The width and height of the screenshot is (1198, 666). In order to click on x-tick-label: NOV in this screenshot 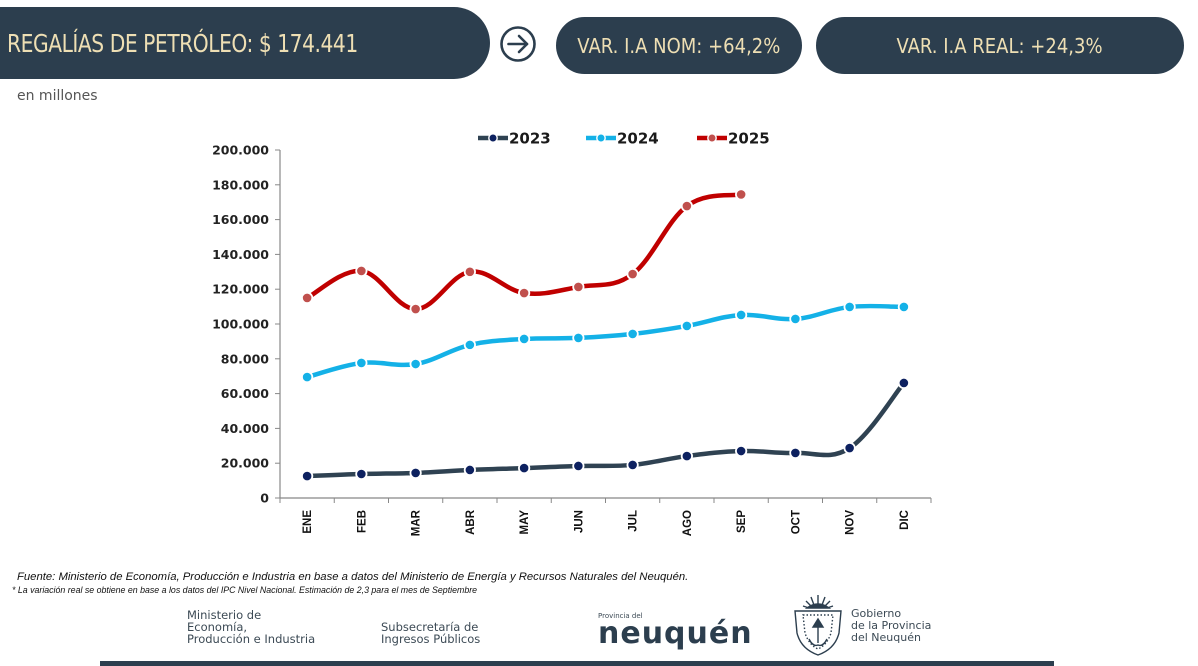, I will do `click(851, 522)`.